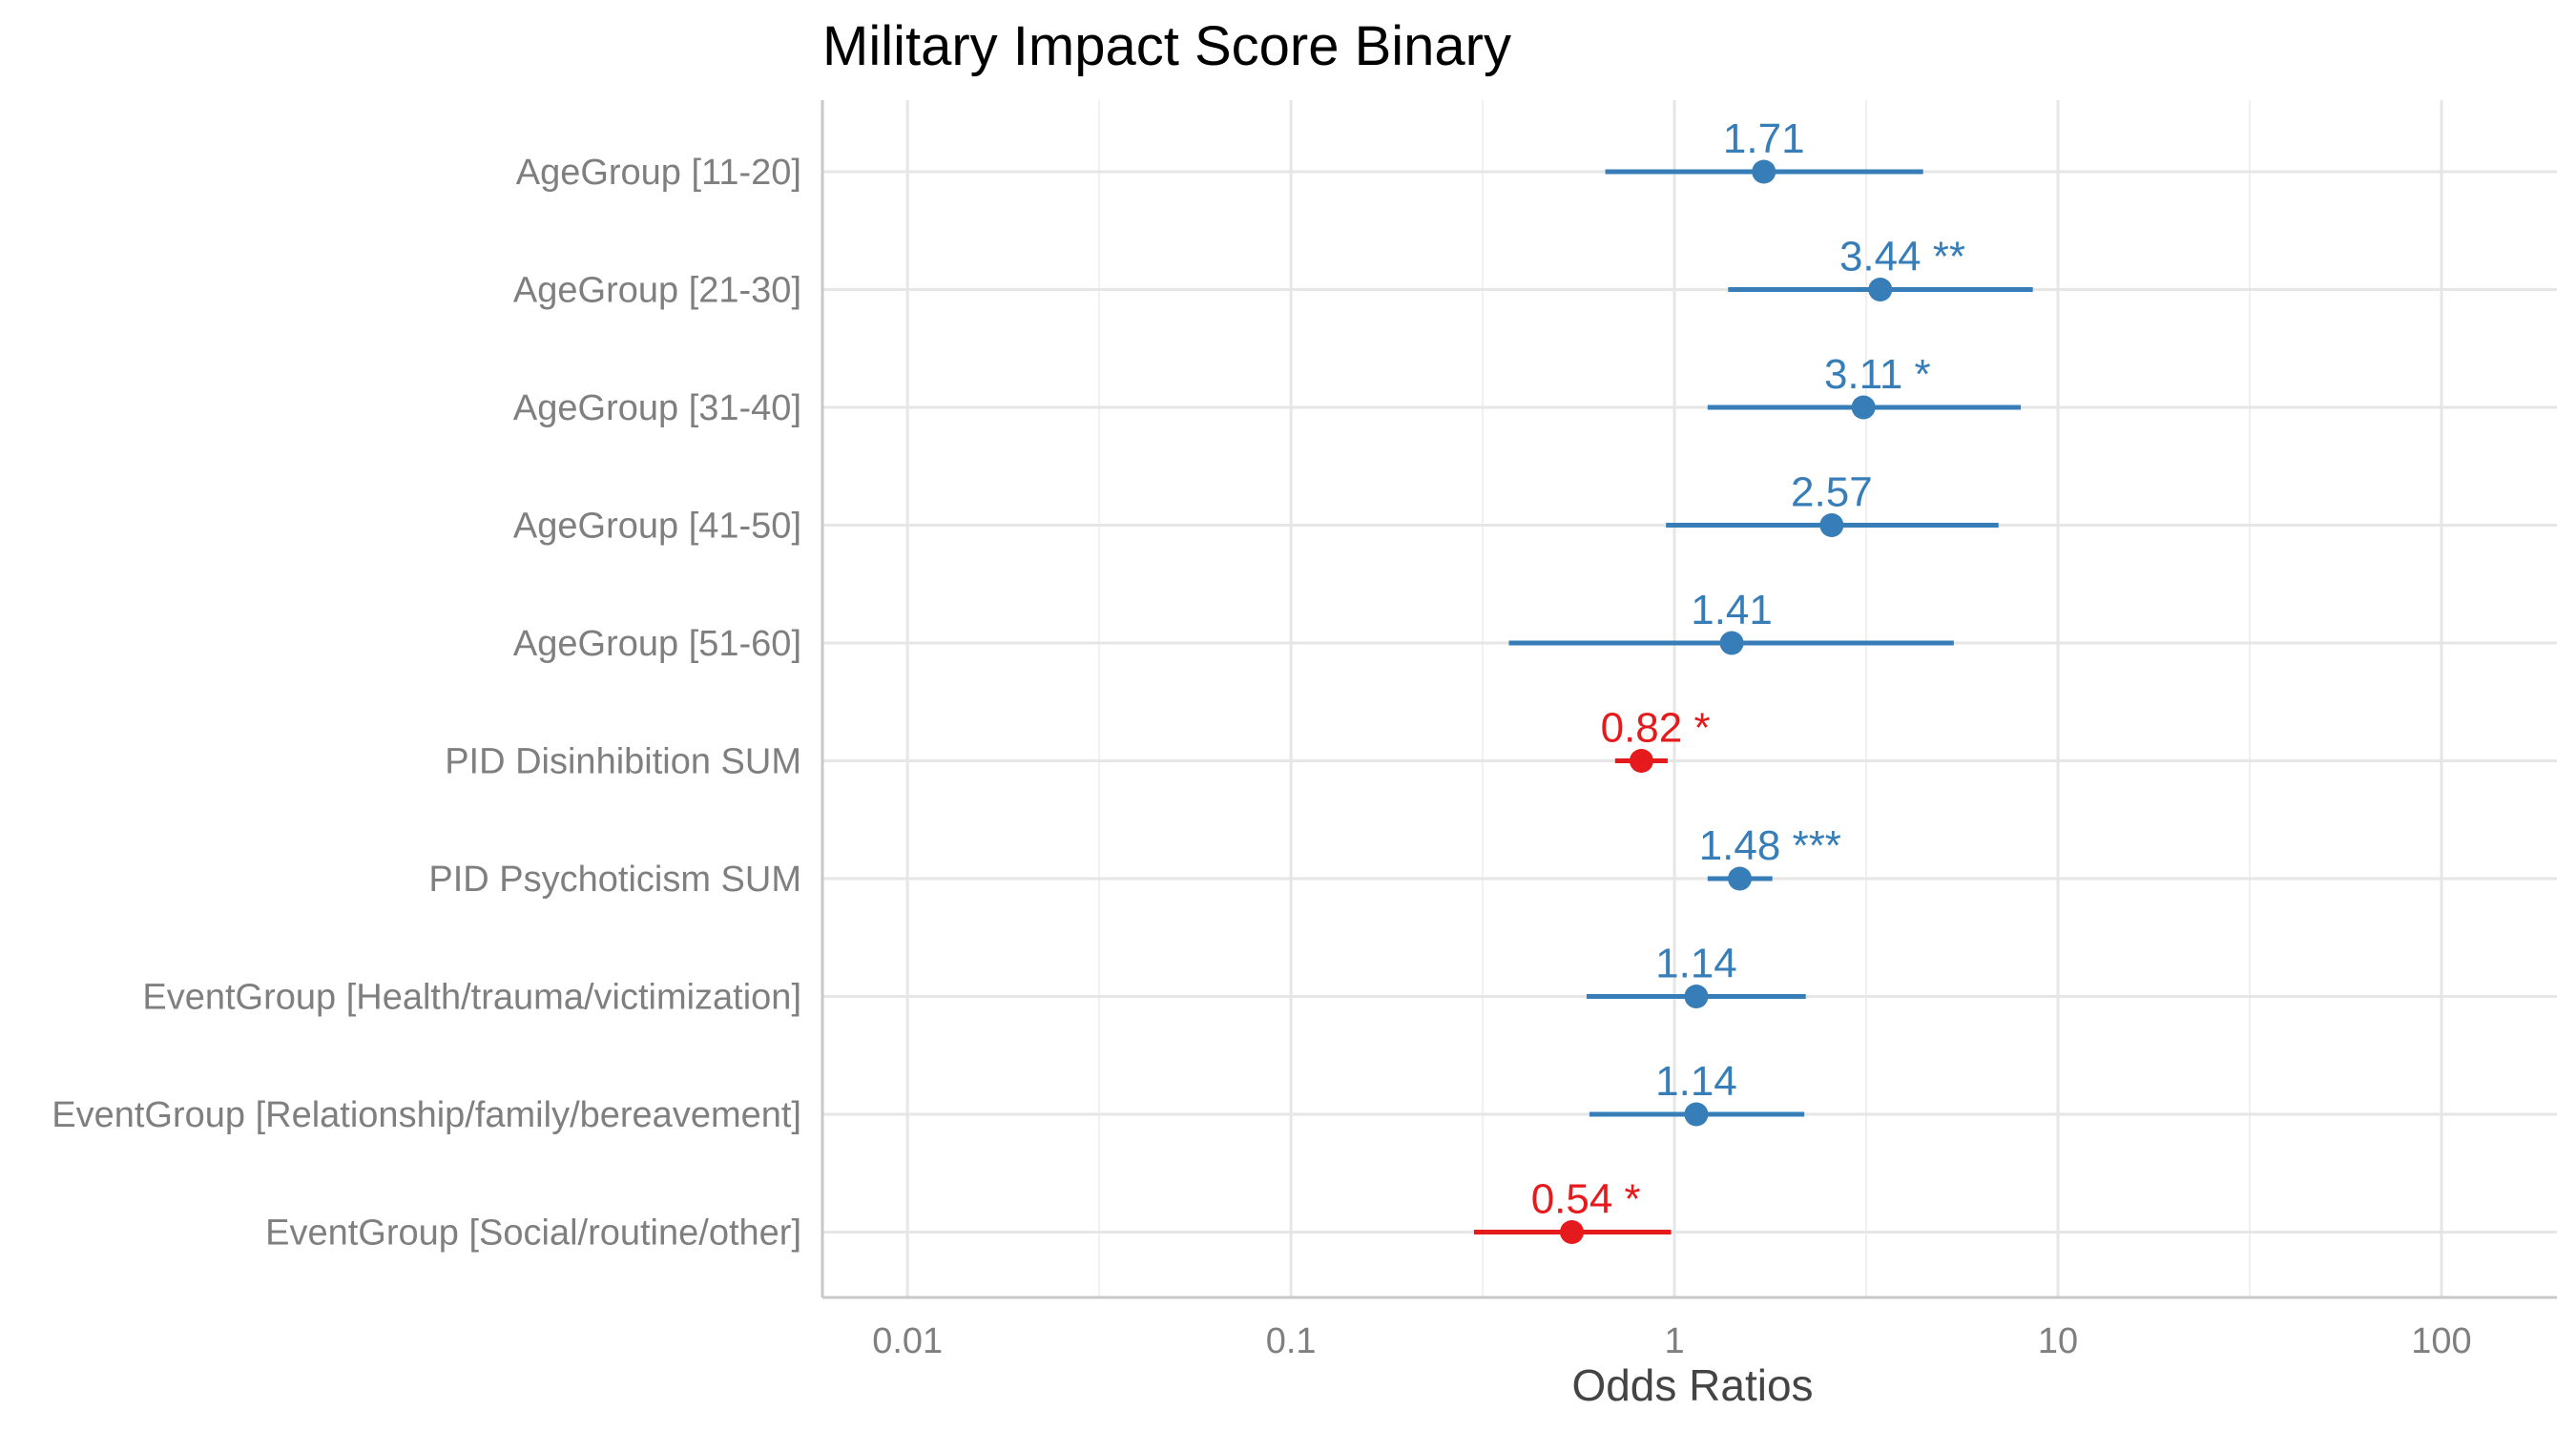 The image size is (2576, 1431). I want to click on x-tick-label: 10, so click(2058, 1341).